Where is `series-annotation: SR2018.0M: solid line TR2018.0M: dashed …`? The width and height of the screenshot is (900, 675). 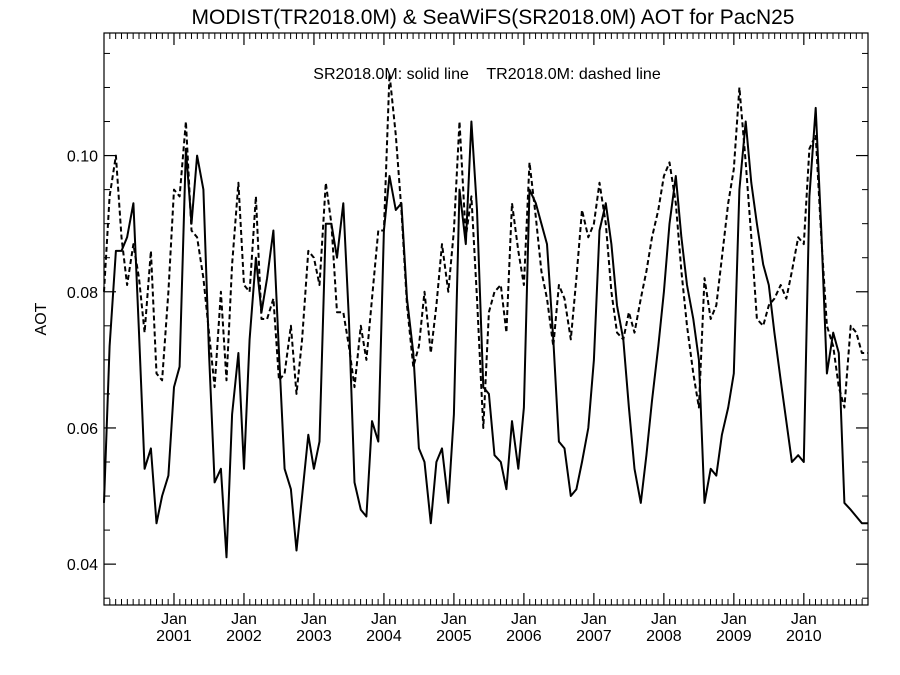 series-annotation: SR2018.0M: solid line TR2018.0M: dashed … is located at coordinates (487, 74).